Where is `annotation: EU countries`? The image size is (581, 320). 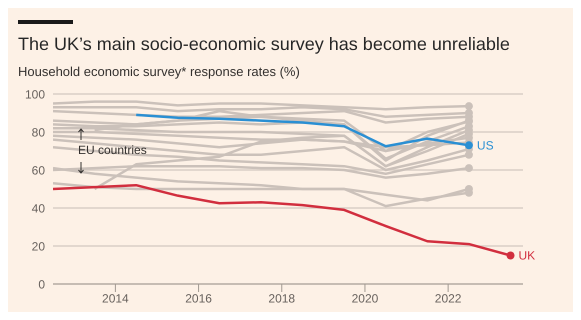
annotation: EU countries is located at coordinates (112, 150).